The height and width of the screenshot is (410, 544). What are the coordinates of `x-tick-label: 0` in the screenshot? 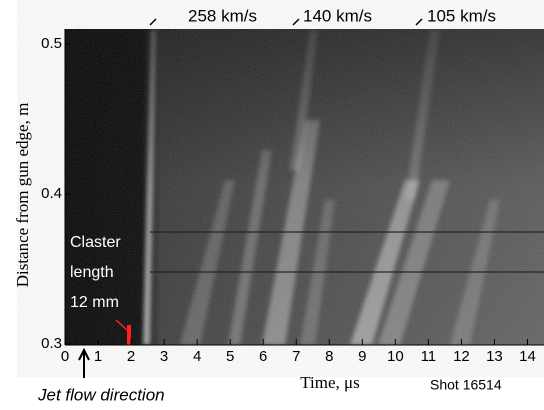 It's located at (65, 356).